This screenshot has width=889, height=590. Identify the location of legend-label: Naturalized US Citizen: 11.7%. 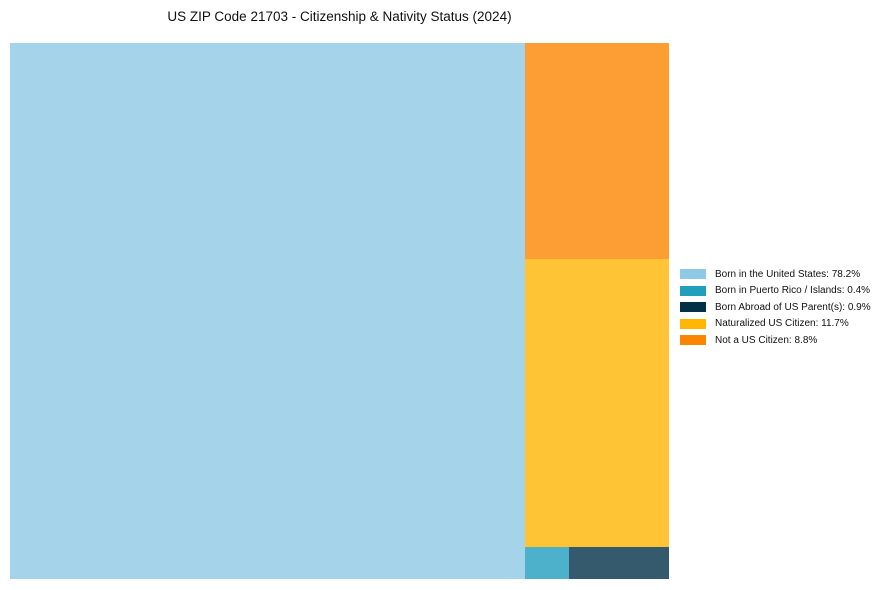
(782, 324).